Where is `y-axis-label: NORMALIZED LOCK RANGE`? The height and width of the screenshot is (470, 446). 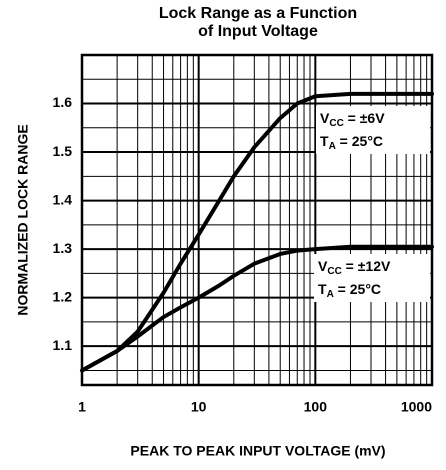 y-axis-label: NORMALIZED LOCK RANGE is located at coordinates (23, 219).